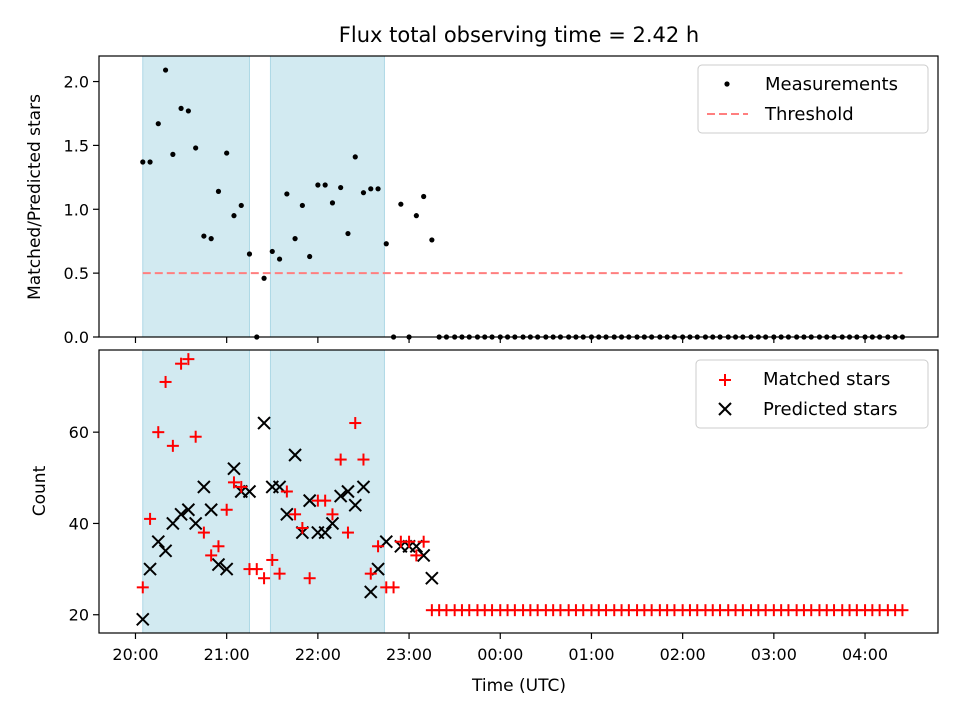 This screenshot has width=960, height=720. Describe the element at coordinates (831, 84) in the screenshot. I see `legend-label-measurements: Measurements` at that location.